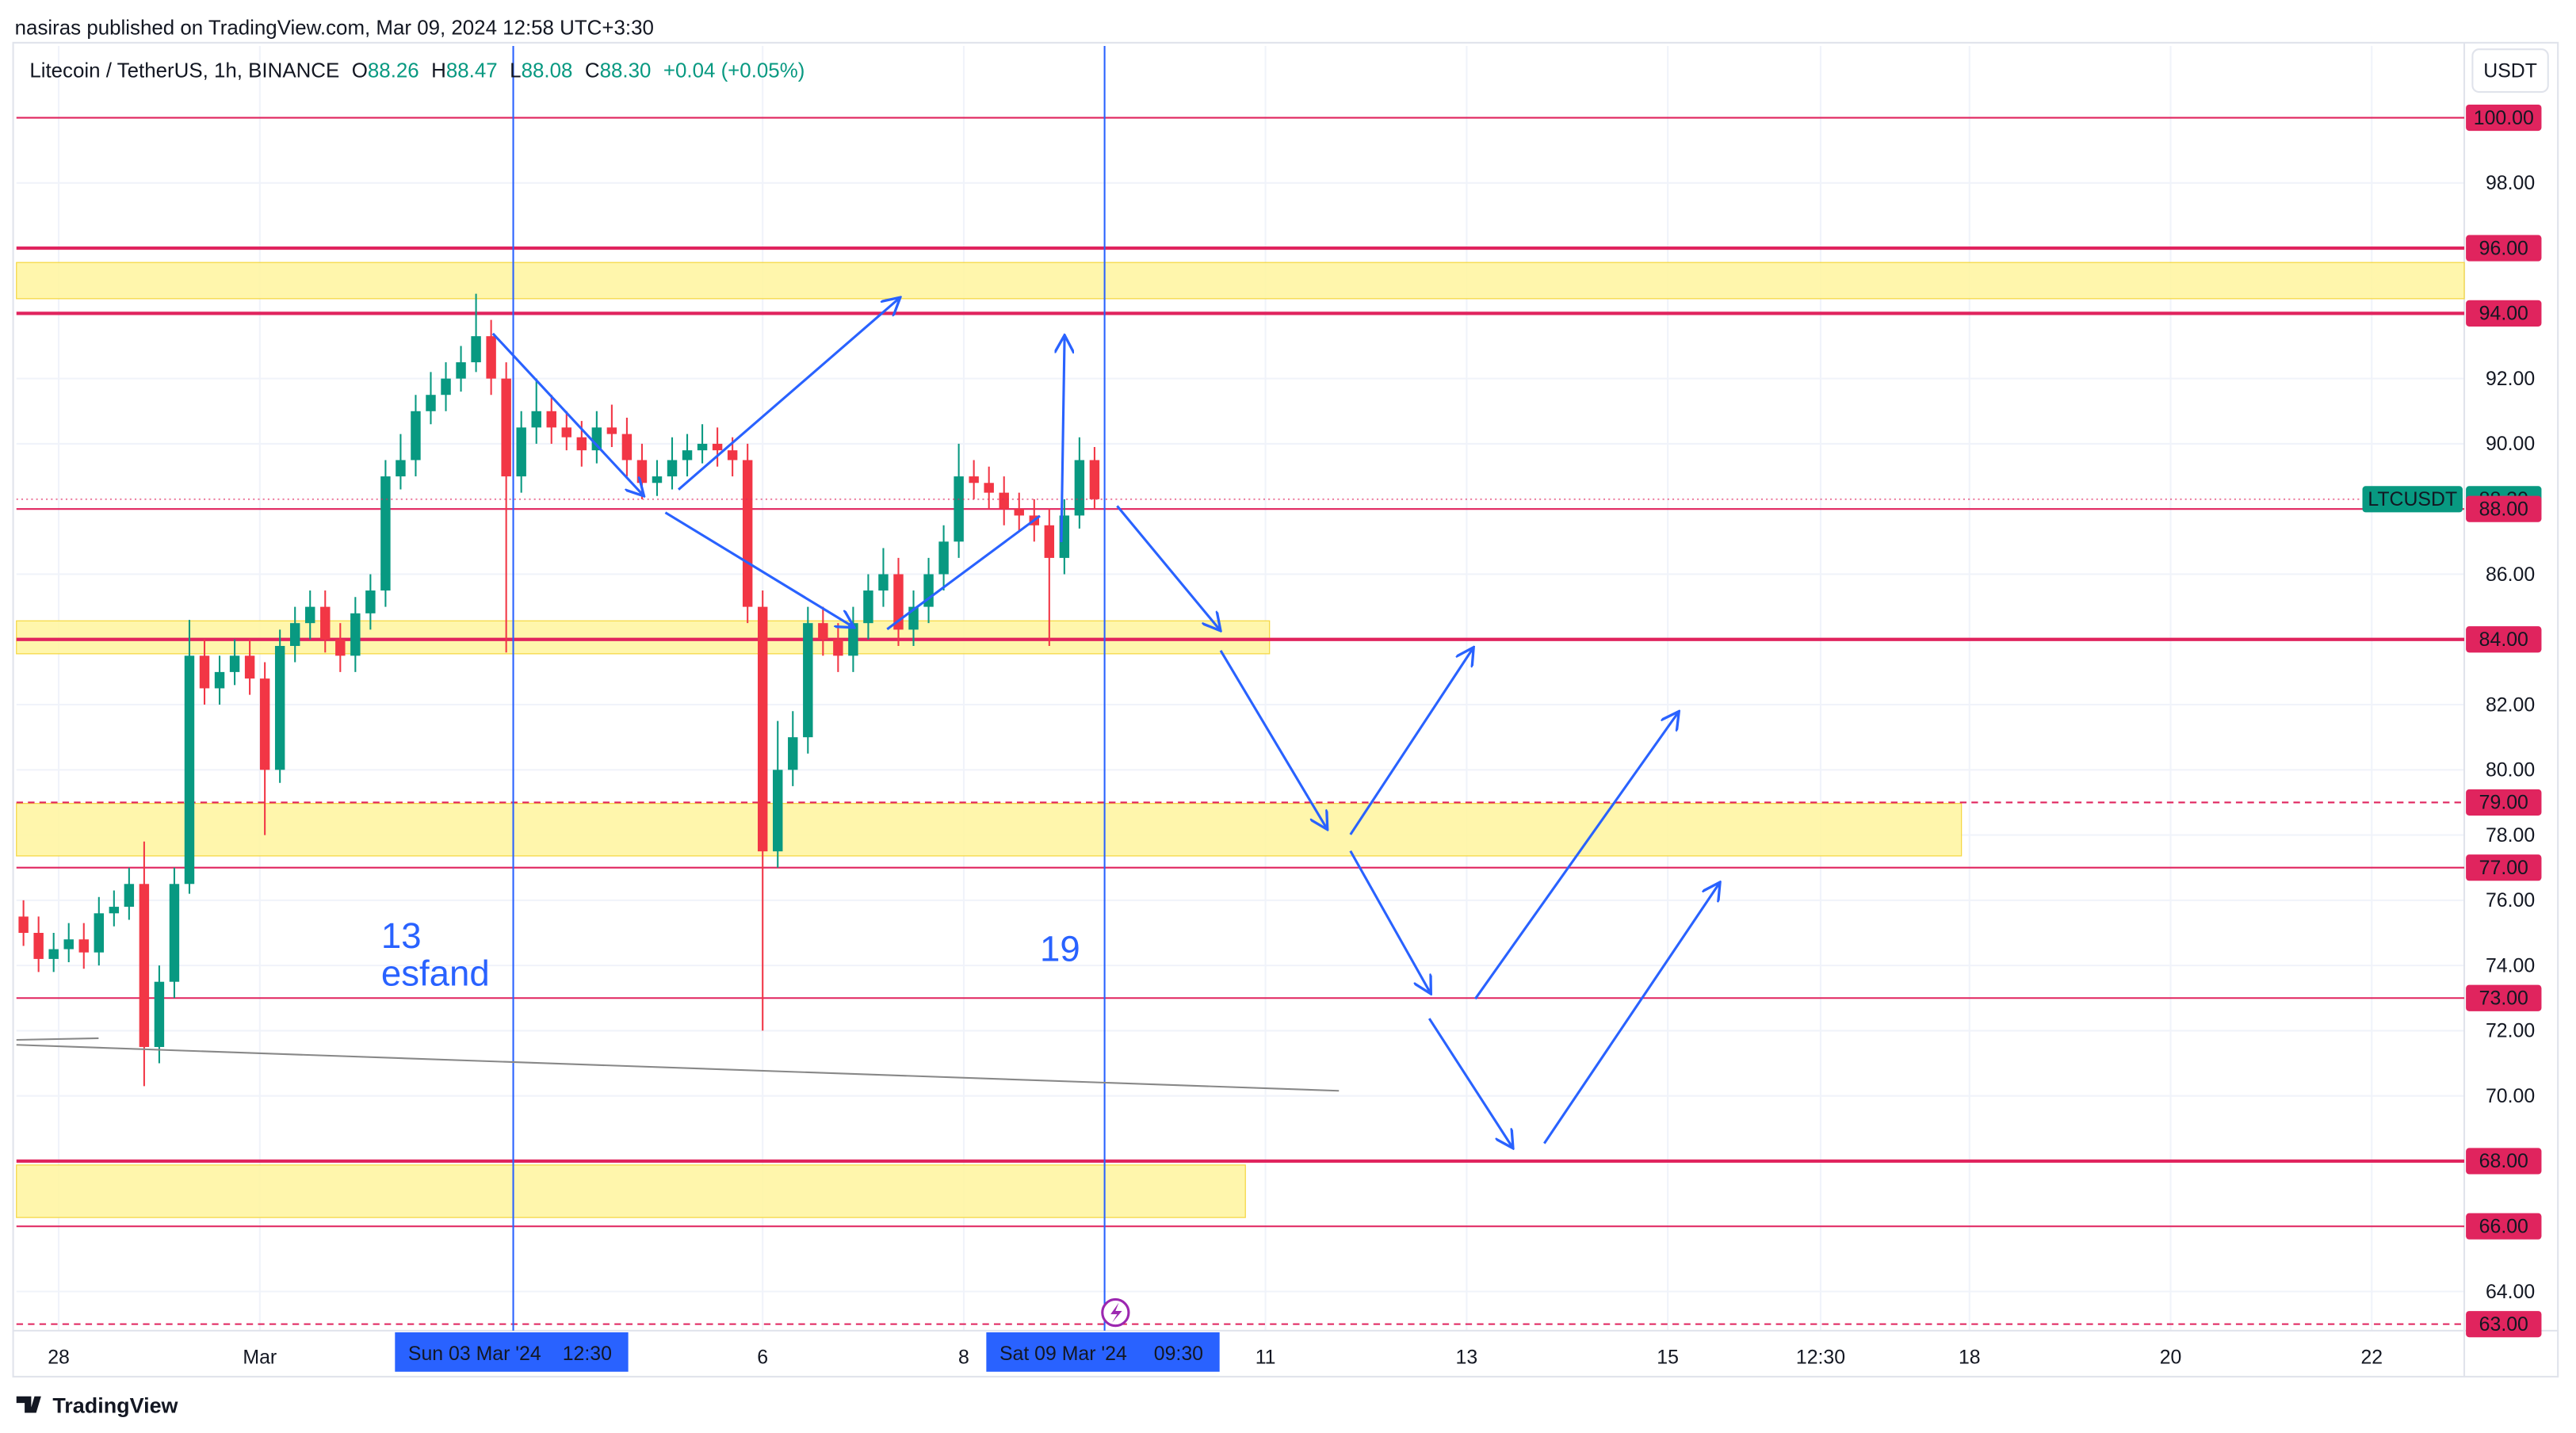 This screenshot has height=1433, width=2576. Describe the element at coordinates (401, 935) in the screenshot. I see `annotation: 13` at that location.